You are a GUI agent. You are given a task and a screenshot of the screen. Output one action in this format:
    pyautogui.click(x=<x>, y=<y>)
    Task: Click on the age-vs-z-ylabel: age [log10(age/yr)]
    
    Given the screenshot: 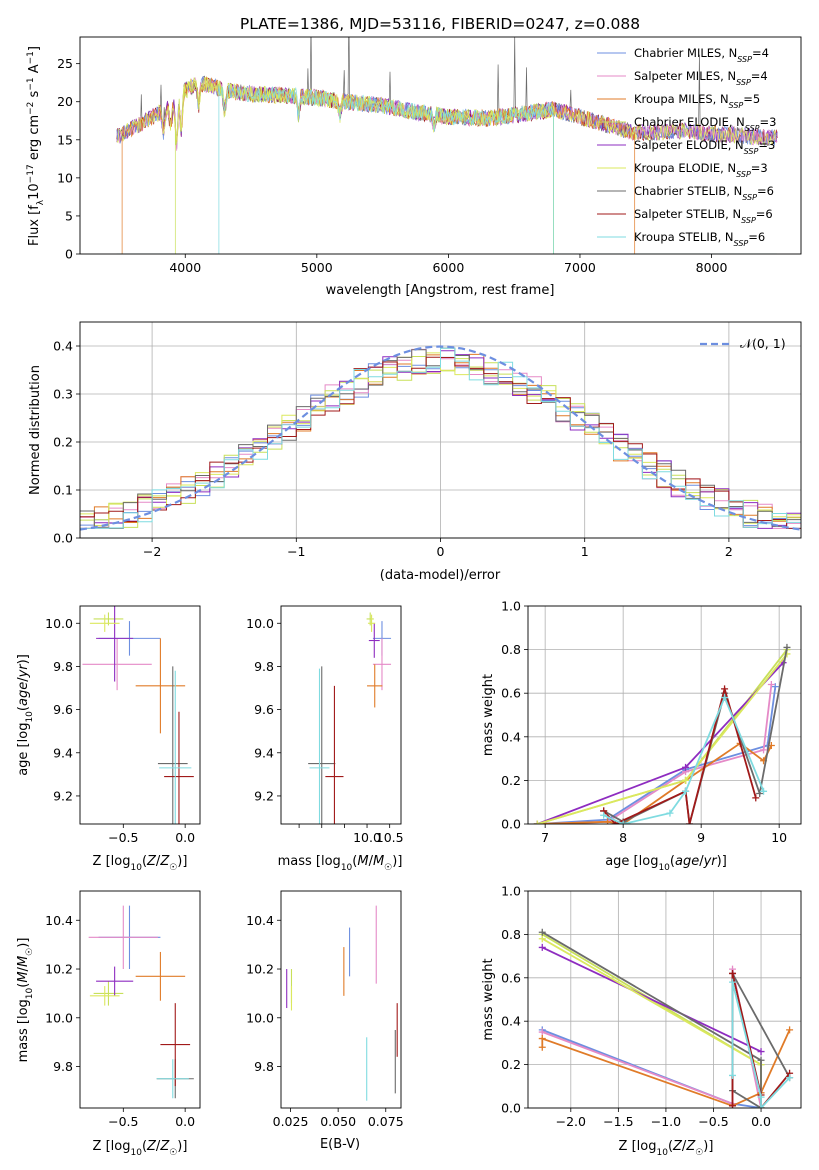 What is the action you would take?
    pyautogui.click(x=25, y=715)
    